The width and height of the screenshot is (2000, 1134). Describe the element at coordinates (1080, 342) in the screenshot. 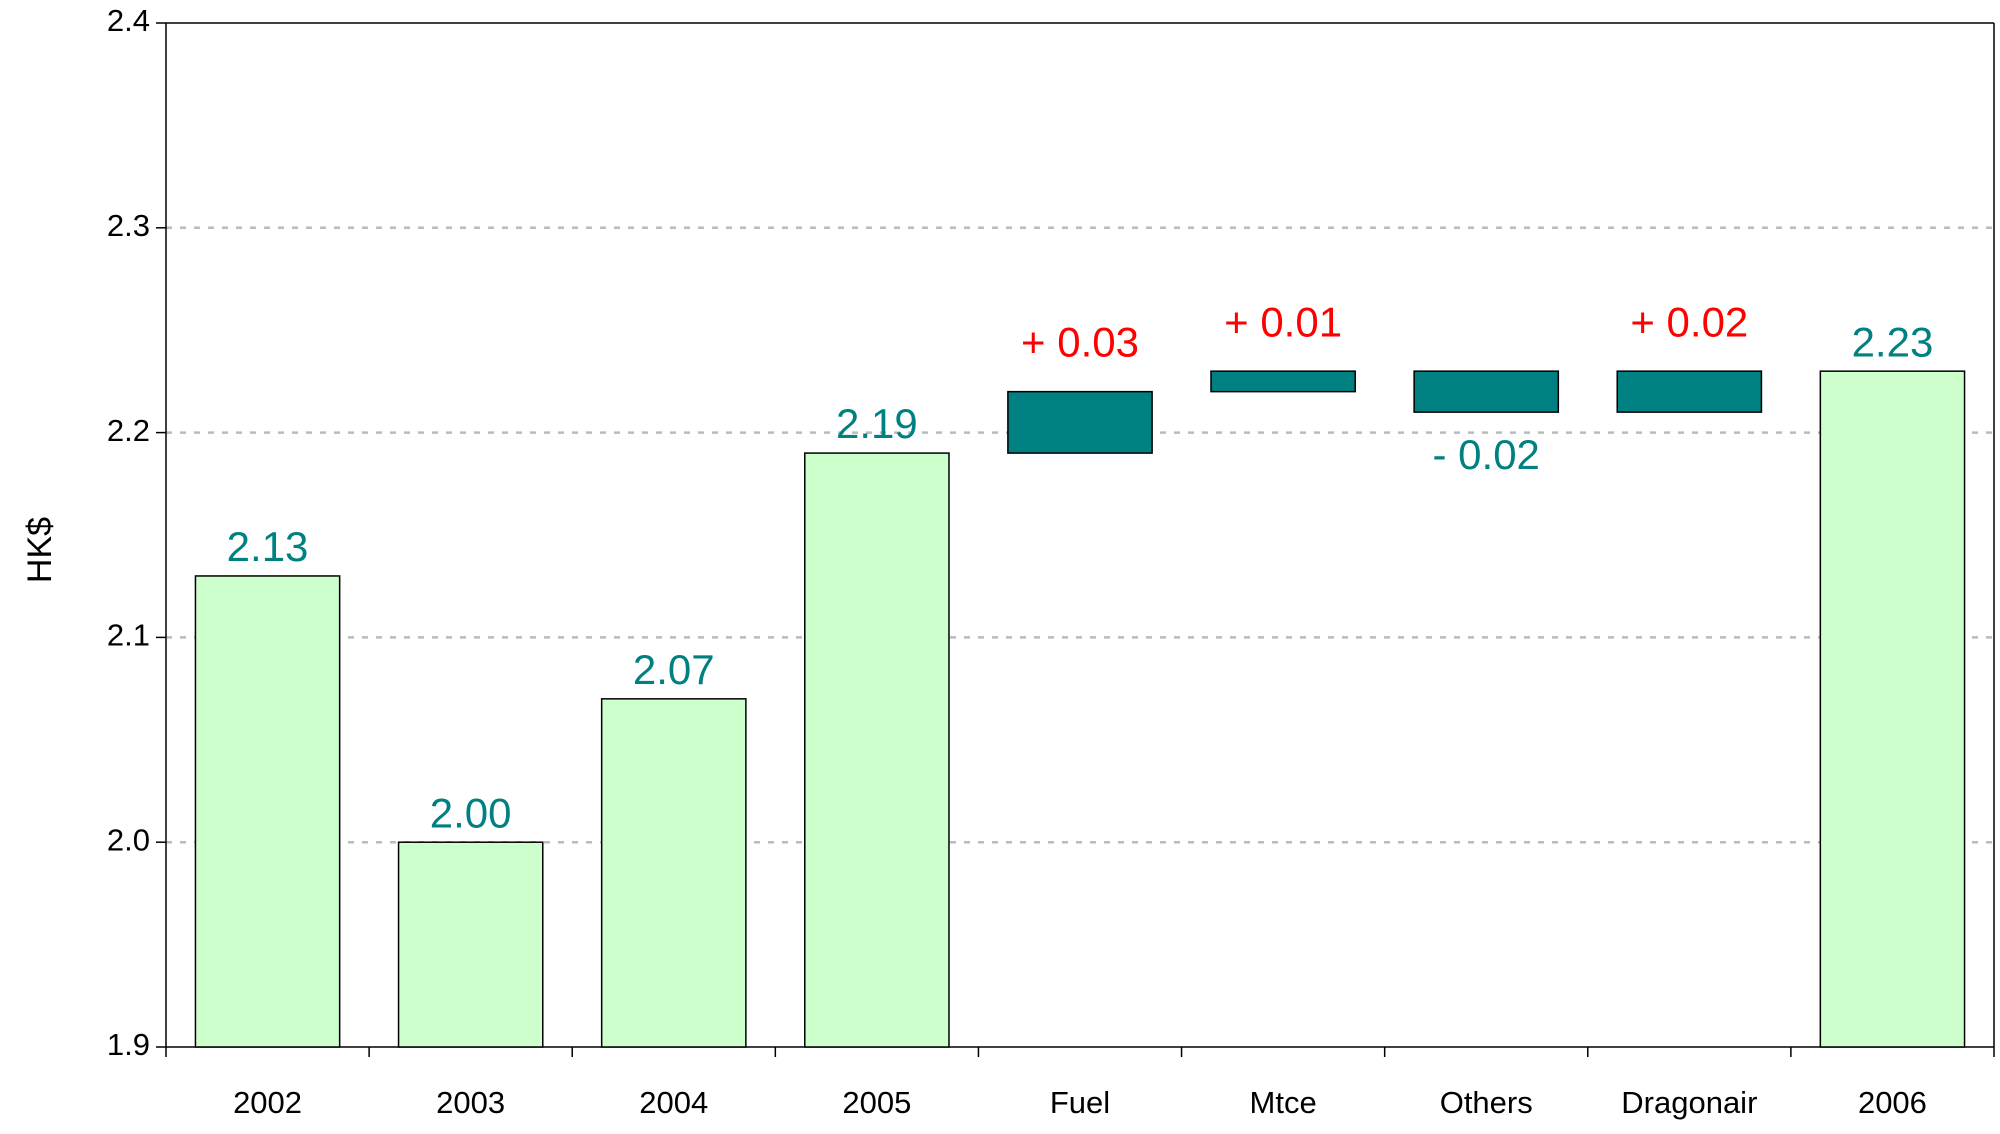

I see `value-label: + 0.03` at that location.